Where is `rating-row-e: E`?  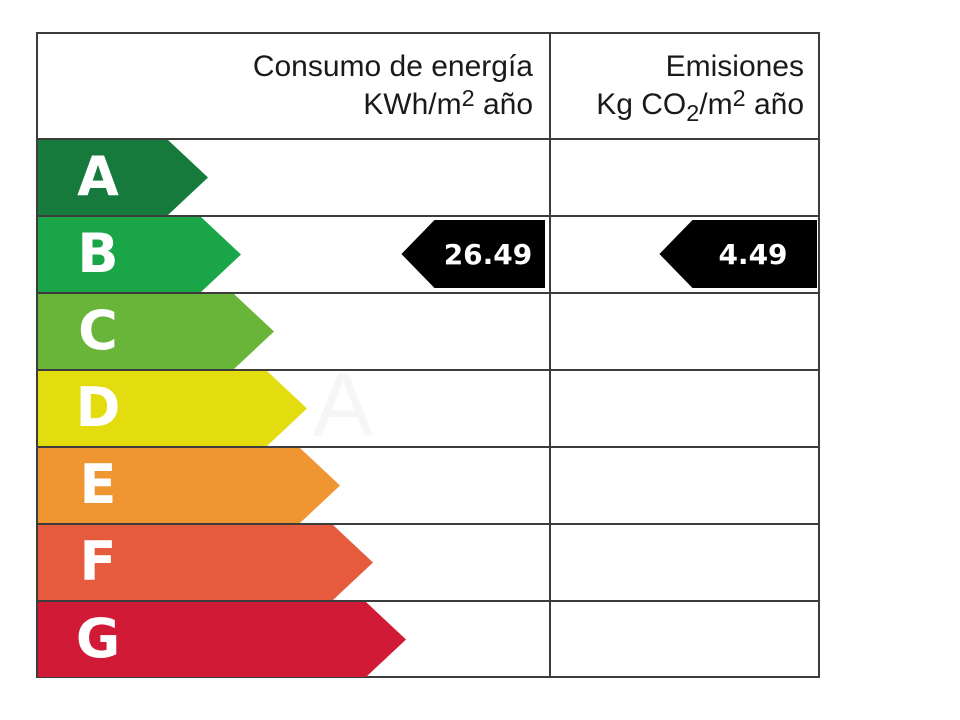
rating-row-e: E is located at coordinates (293, 485).